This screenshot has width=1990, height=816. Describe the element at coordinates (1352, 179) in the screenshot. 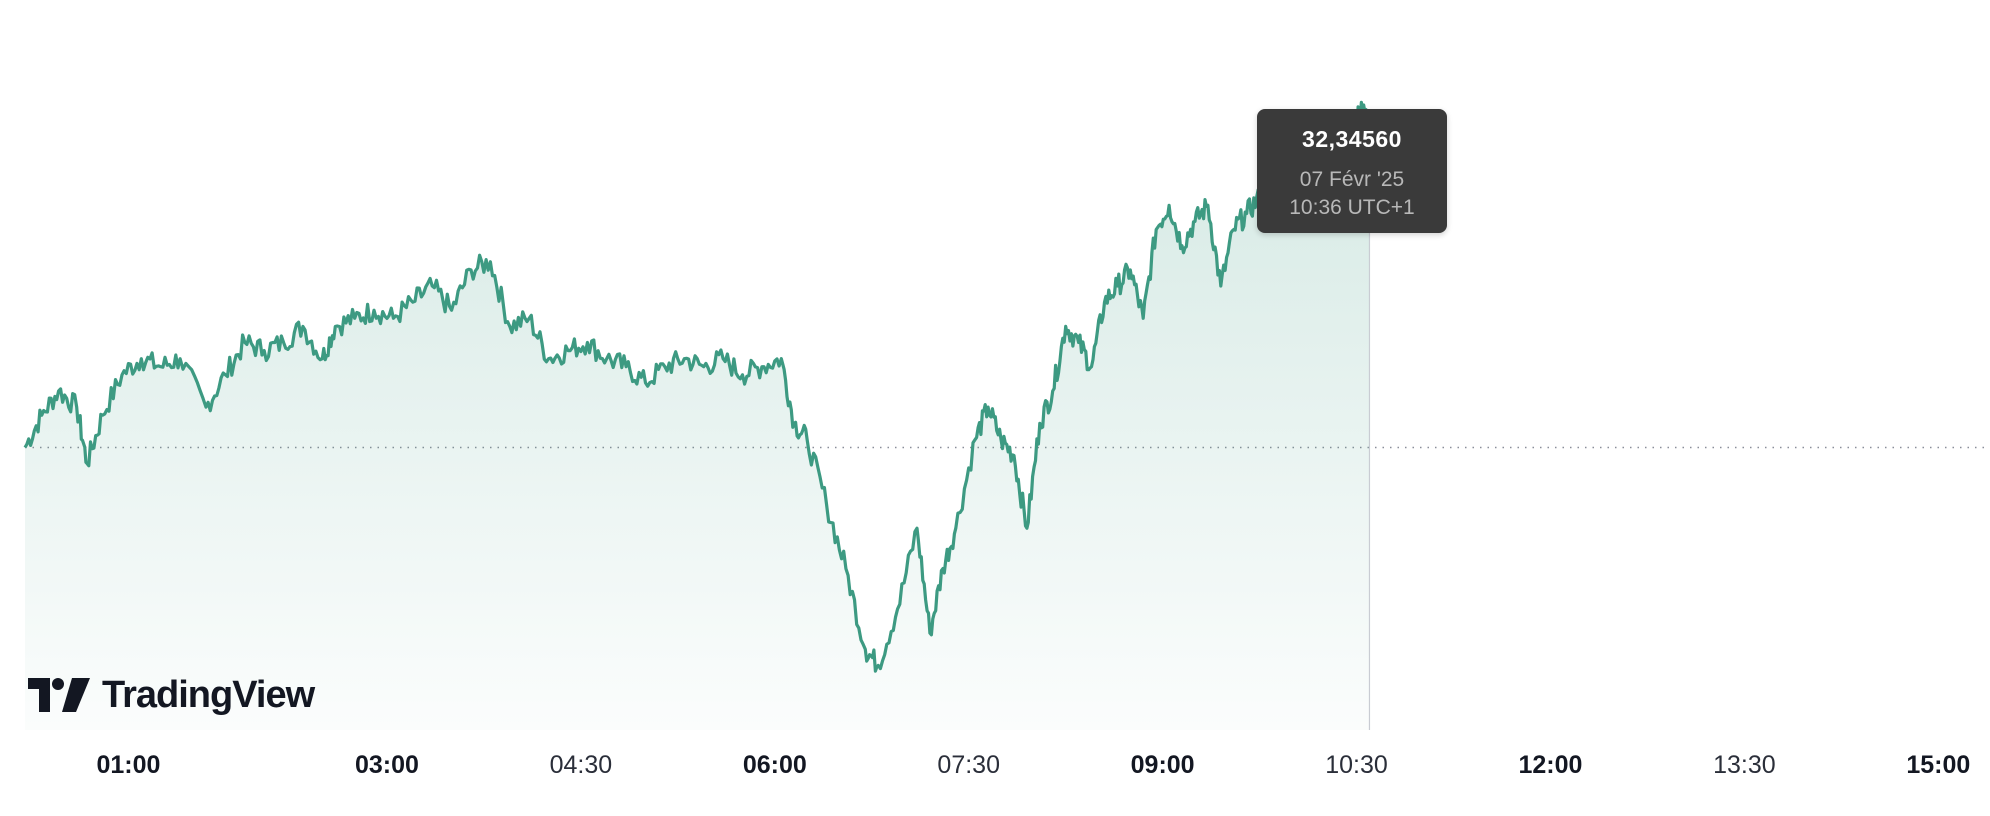

I see `tooltip-date: 07 Févr '25` at that location.